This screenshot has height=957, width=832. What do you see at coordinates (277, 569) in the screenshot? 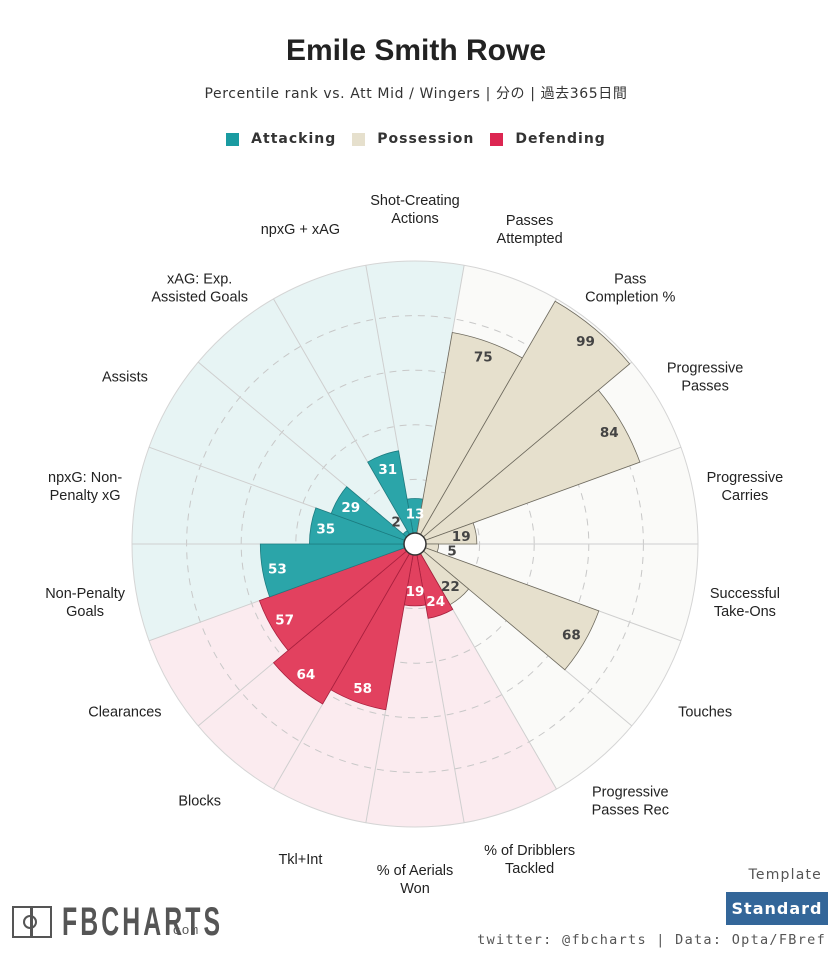
I see `value-label-non-penalty-goals: 53` at bounding box center [277, 569].